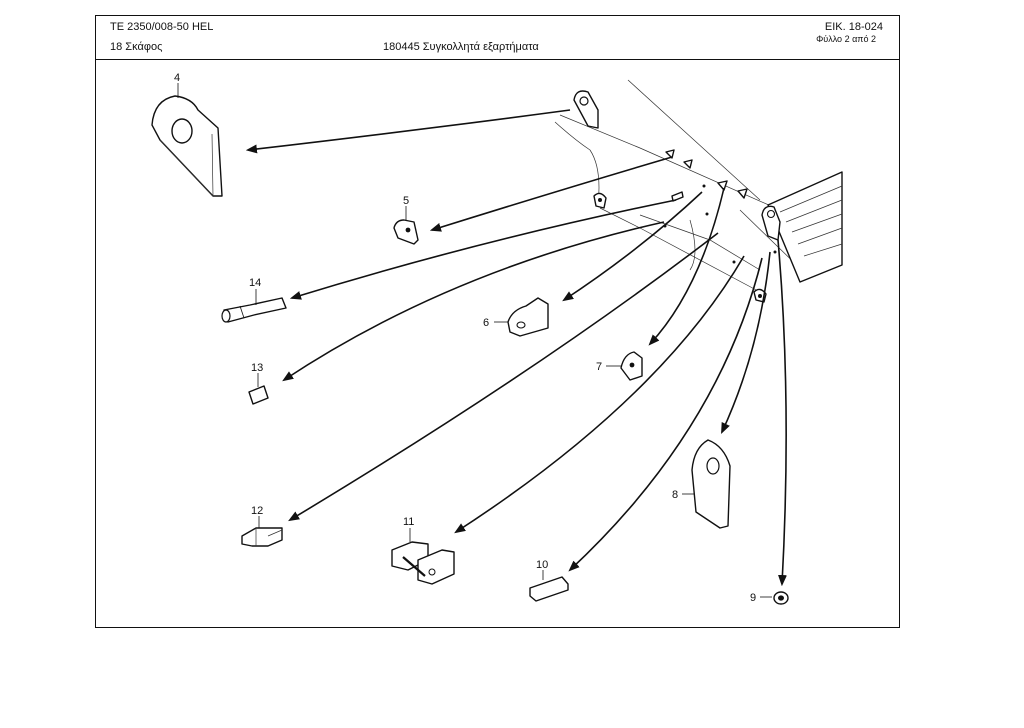 The image size is (1024, 728). Describe the element at coordinates (853, 27) in the screenshot. I see `figure-number: ΕΙΚ. 18-024` at that location.